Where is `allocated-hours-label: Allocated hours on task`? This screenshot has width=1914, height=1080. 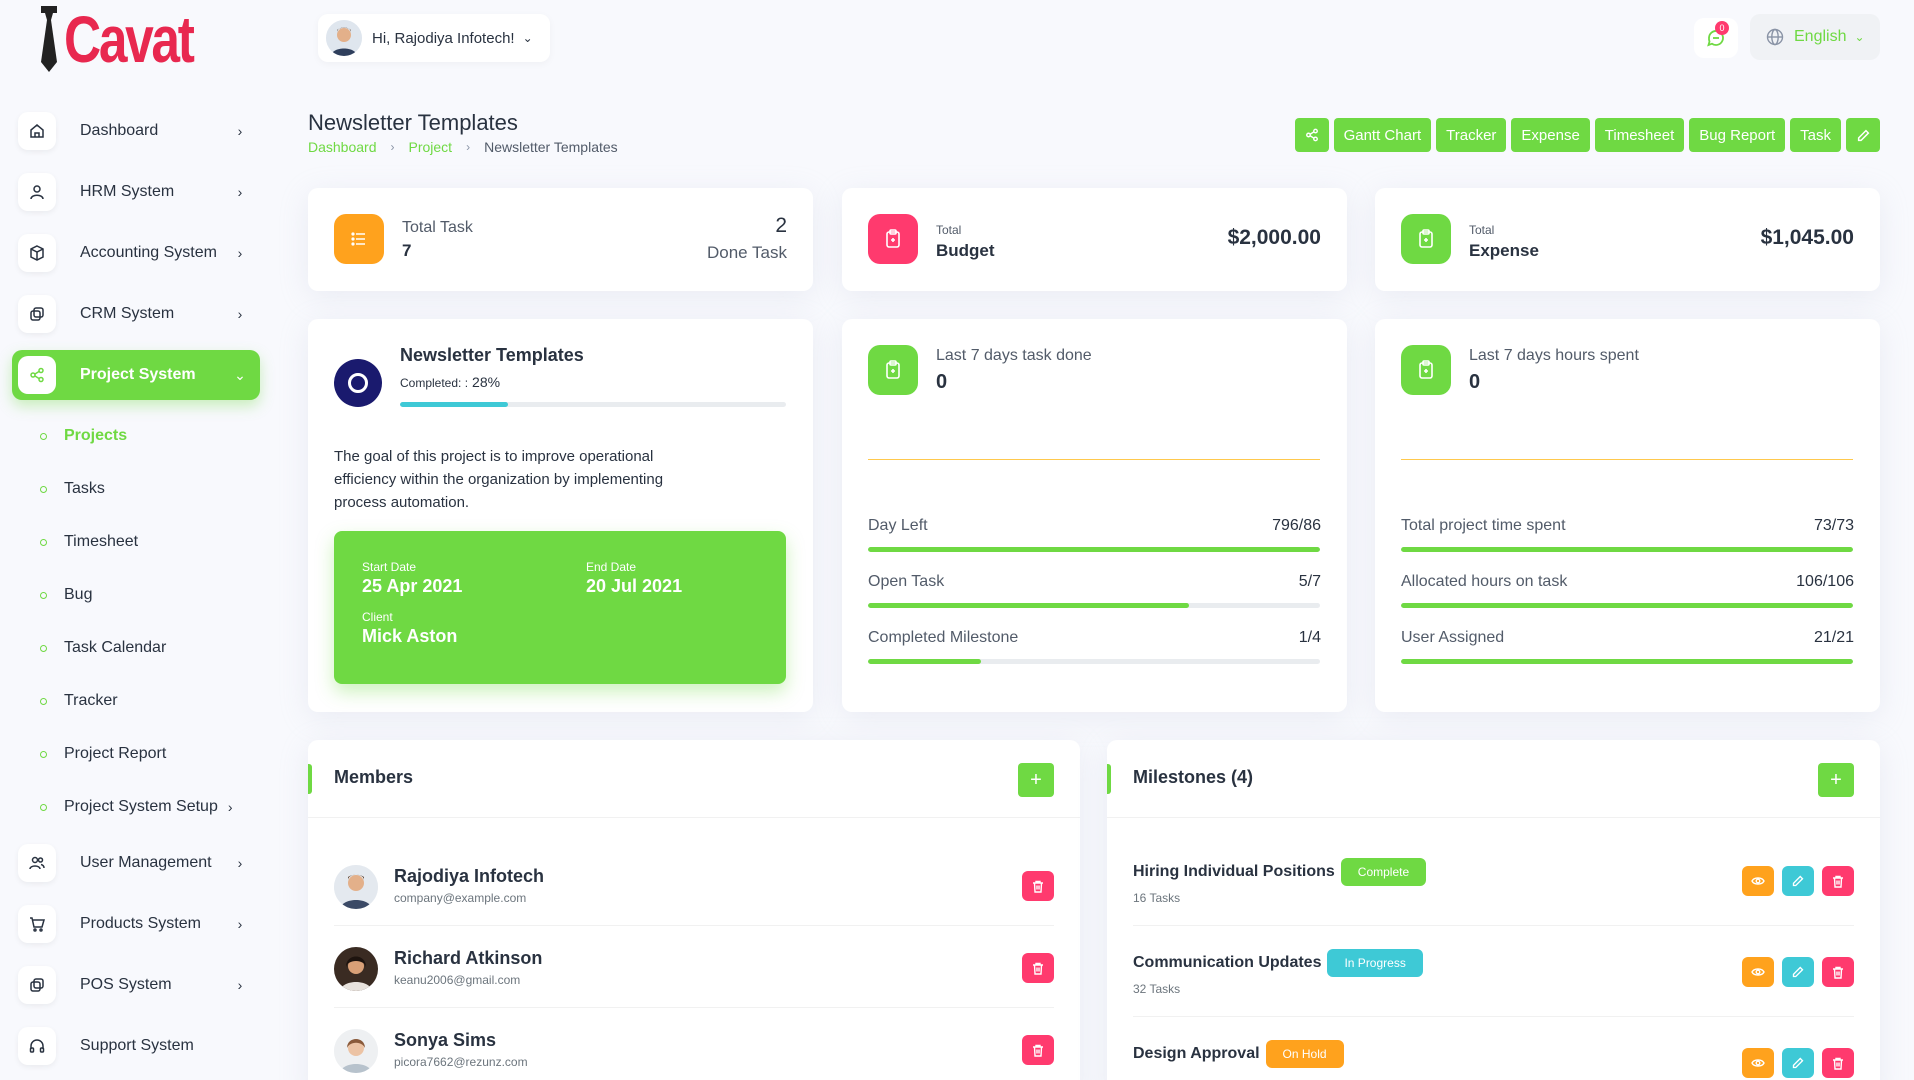 allocated-hours-label: Allocated hours on task is located at coordinates (1484, 581).